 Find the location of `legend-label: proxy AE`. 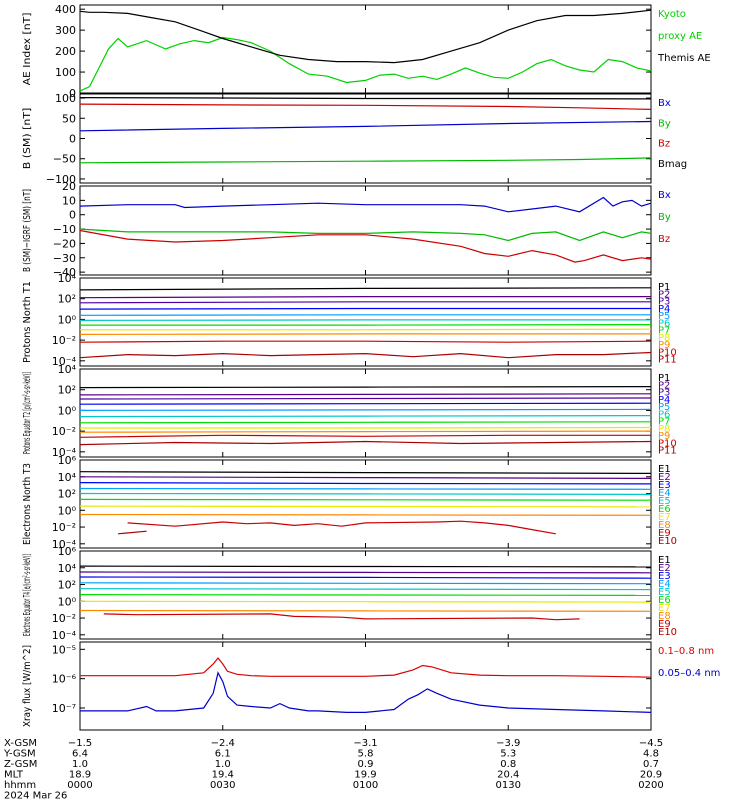

legend-label: proxy AE is located at coordinates (680, 36).